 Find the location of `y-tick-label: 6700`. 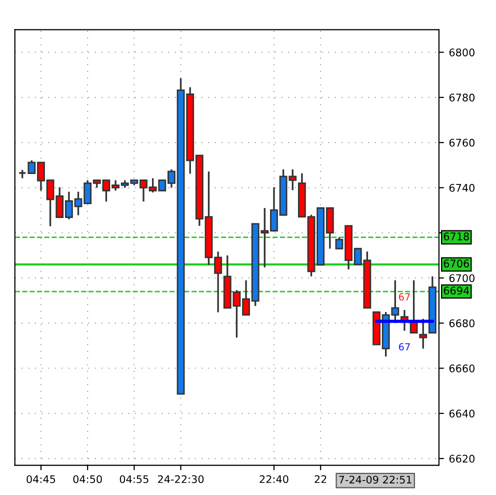

y-tick-label: 6700 is located at coordinates (461, 278).